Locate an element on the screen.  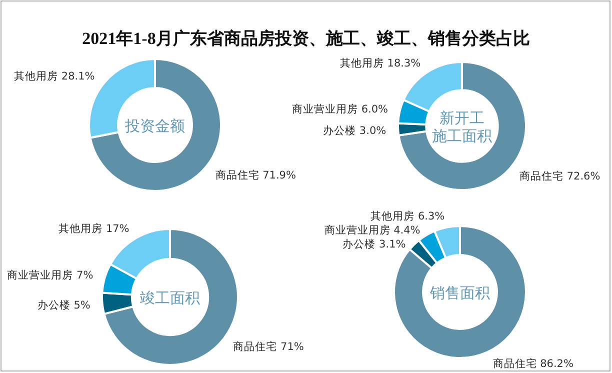
data-label: 3.0% is located at coordinates (371, 130).